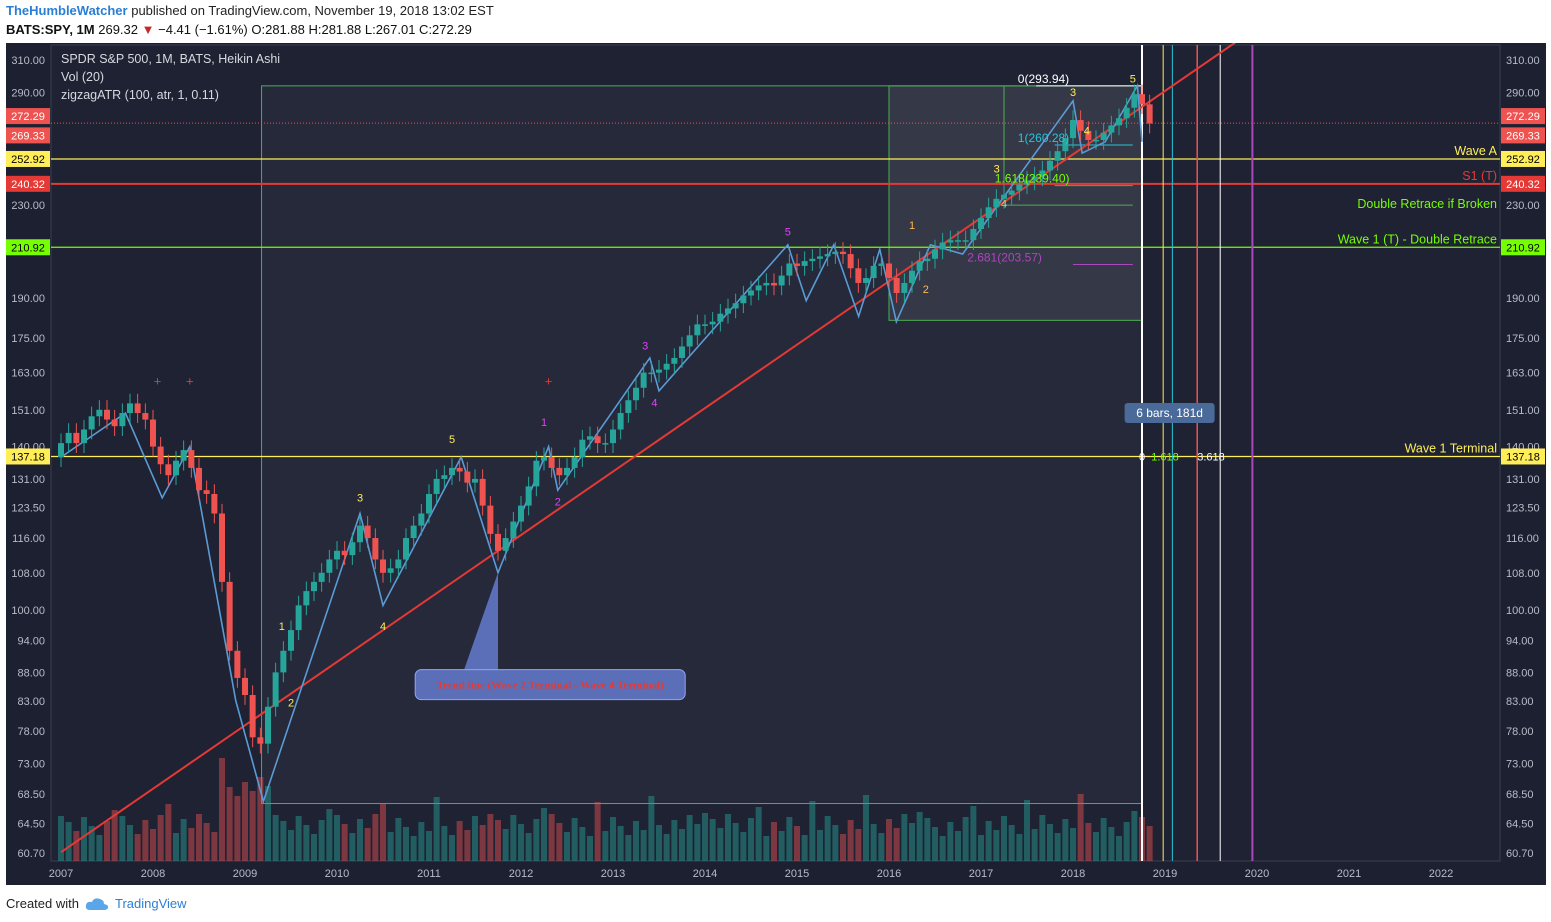 This screenshot has width=1551, height=922. I want to click on time-tick: 2021, so click(1349, 874).